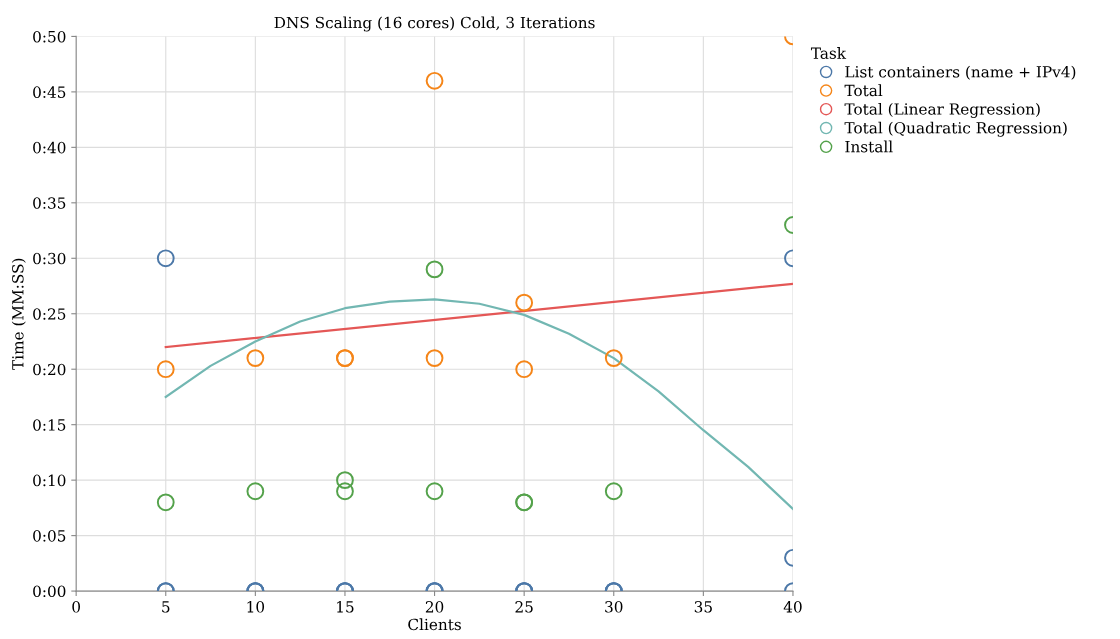  Describe the element at coordinates (49, 36) in the screenshot. I see `y-tick-label: 0:50` at that location.